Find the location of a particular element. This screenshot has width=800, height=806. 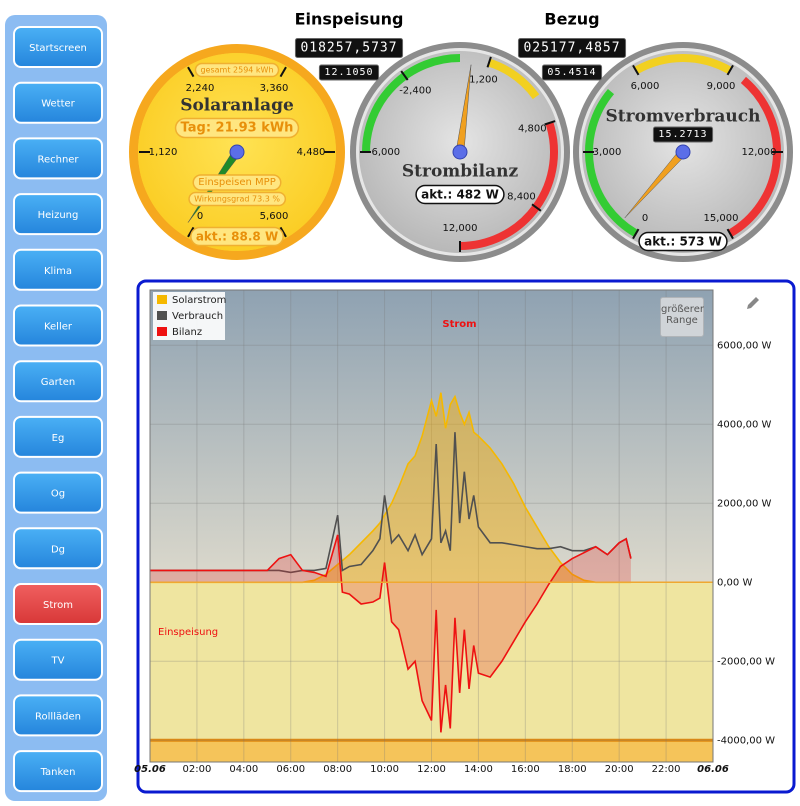

nav-button: Keller is located at coordinates (58, 325).